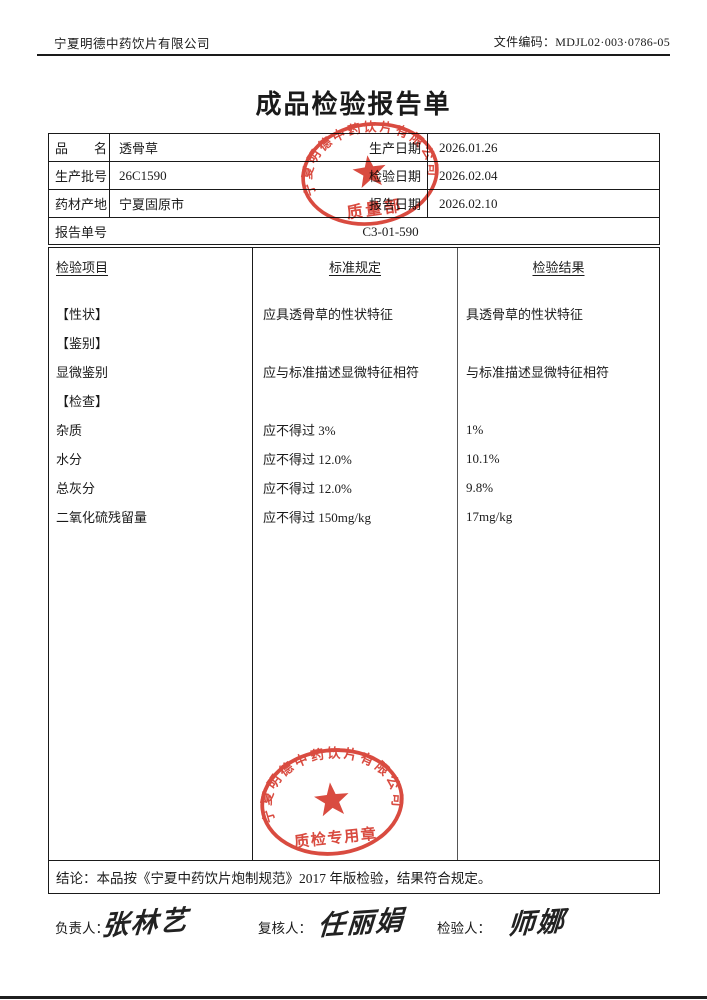  What do you see at coordinates (285, 928) in the screenshot?
I see `reviewer-label: 复核人：` at bounding box center [285, 928].